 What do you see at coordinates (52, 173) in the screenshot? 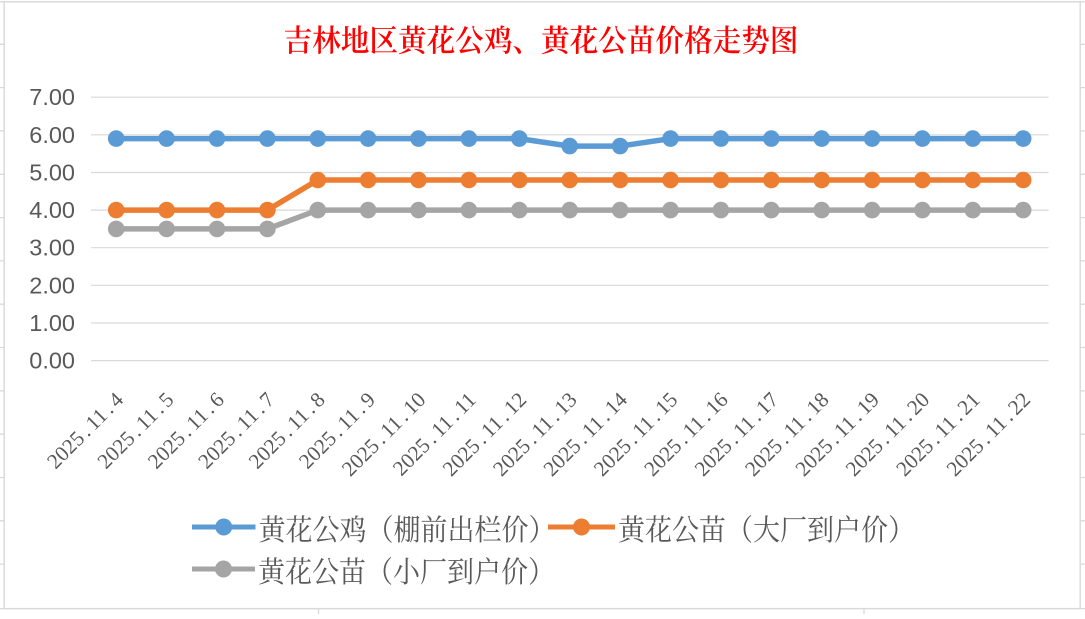
I see `svg-text: 5.00` at bounding box center [52, 173].